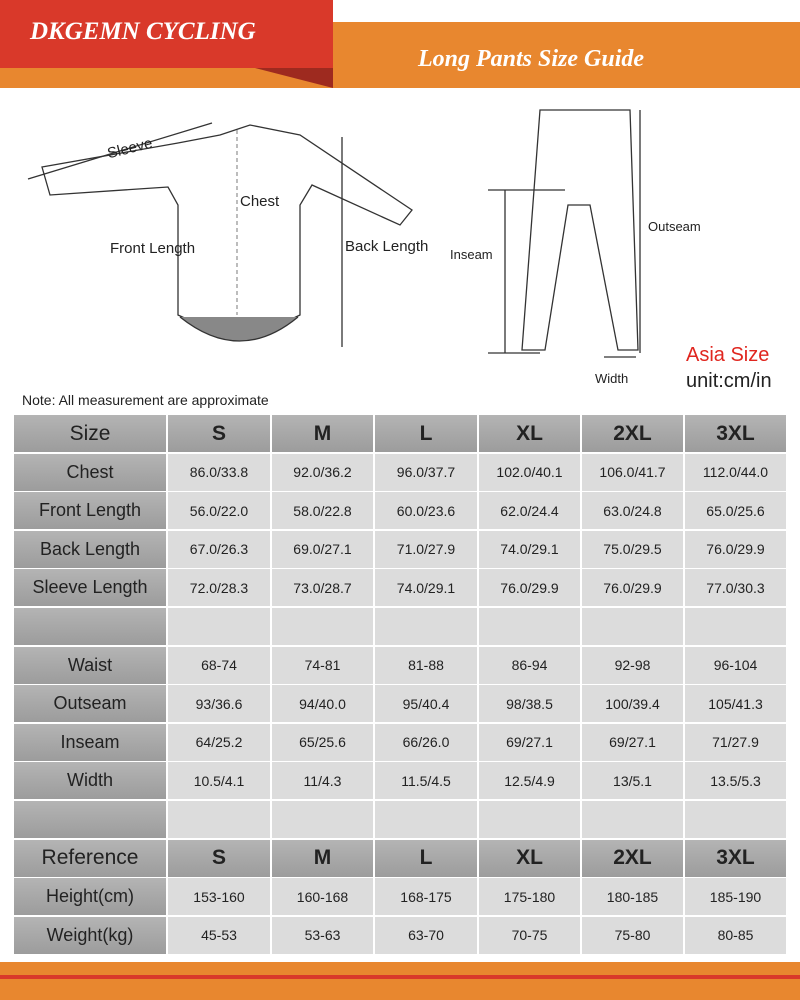 This screenshot has height=1000, width=800. Describe the element at coordinates (632, 897) in the screenshot. I see `data-cell: 180-185` at that location.